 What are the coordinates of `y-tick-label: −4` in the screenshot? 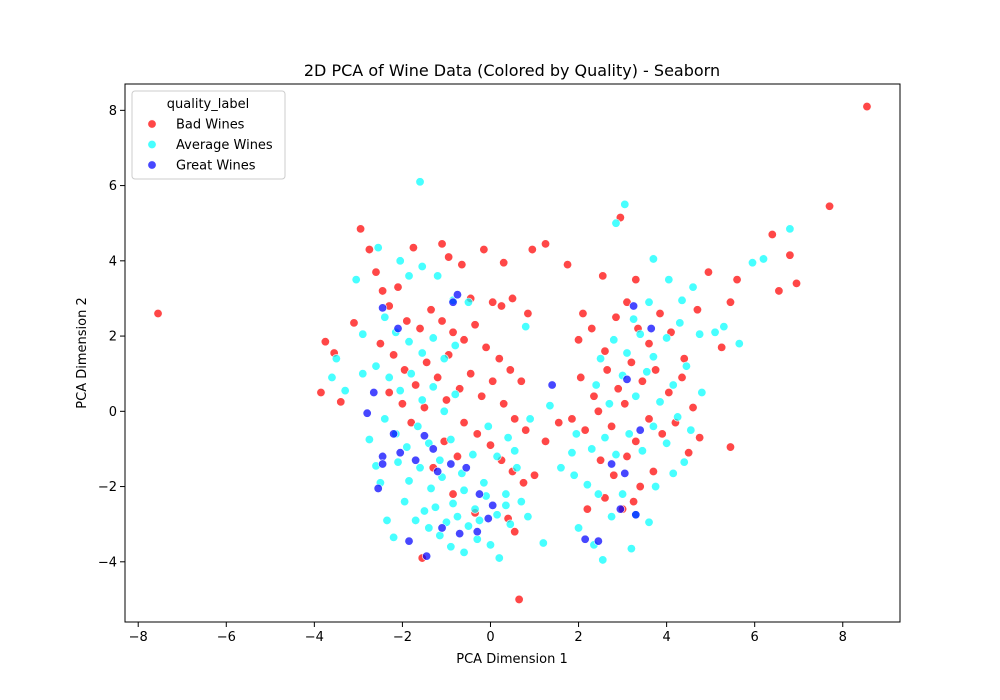 It's located at (107, 562).